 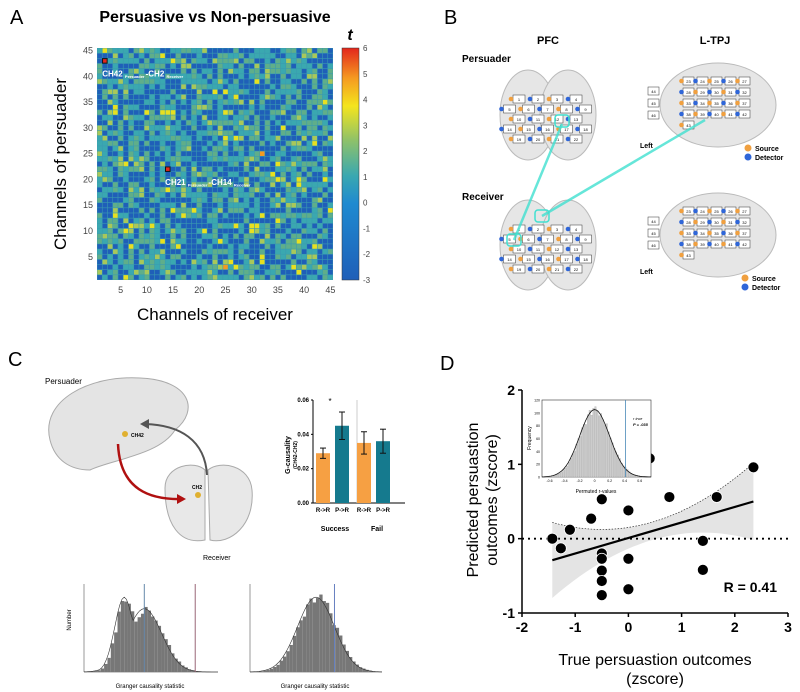 I want to click on x-tick-label: 40, so click(x=304, y=290).